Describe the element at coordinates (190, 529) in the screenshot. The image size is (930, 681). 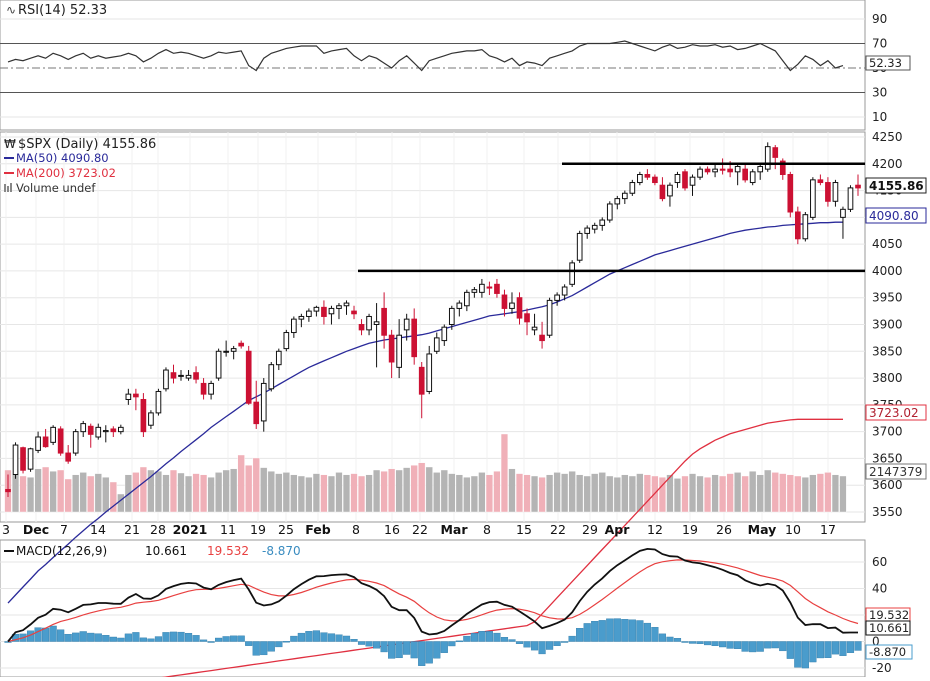
I see `date-tick-label: 2021` at that location.